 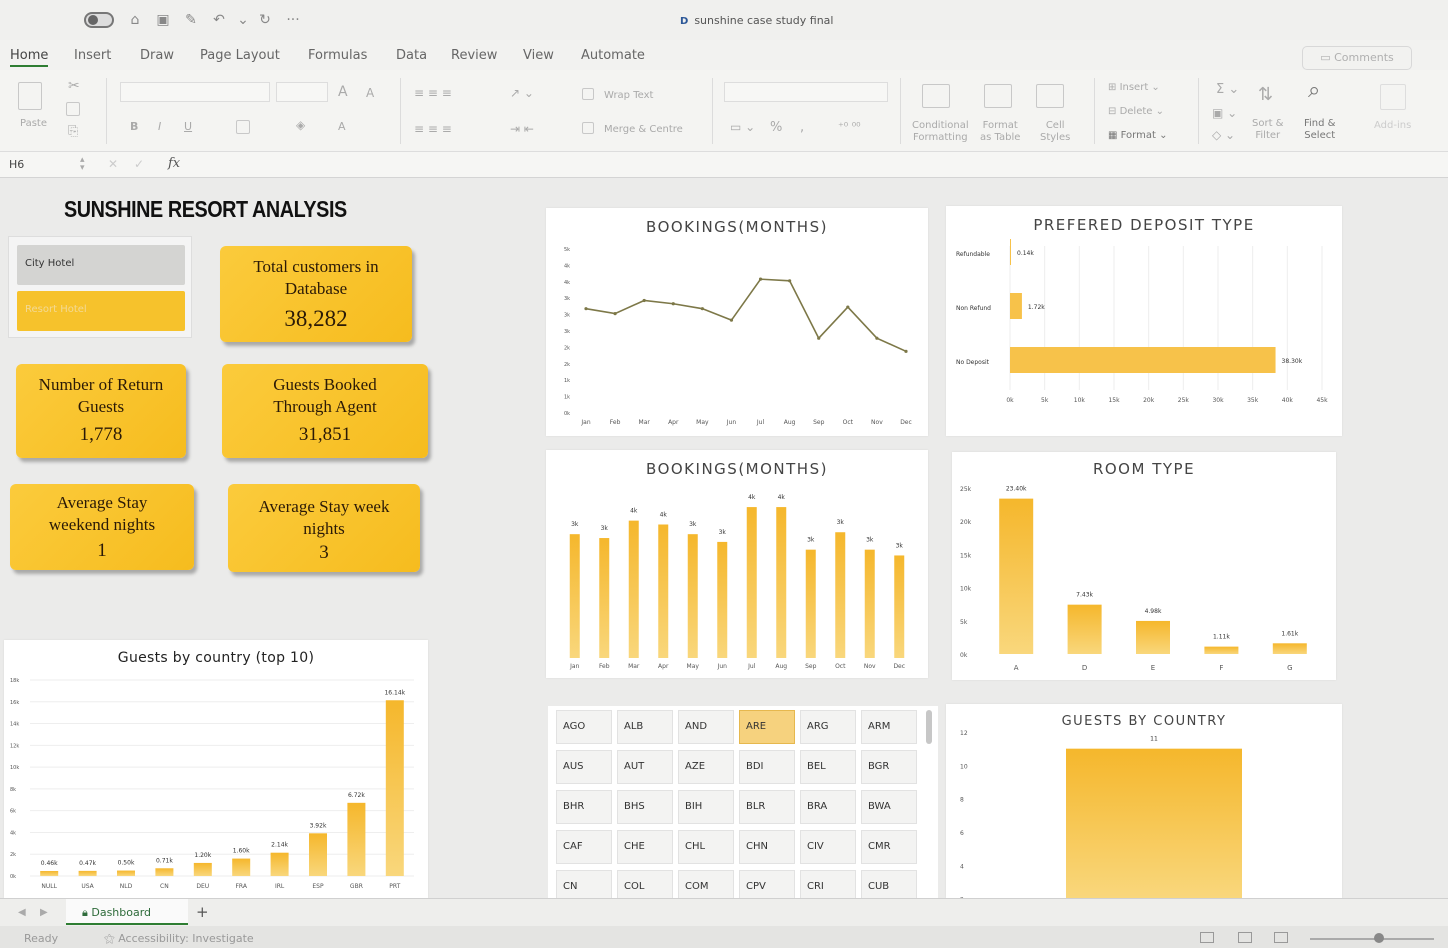 What do you see at coordinates (188, 126) in the screenshot?
I see `underline-icon: U` at bounding box center [188, 126].